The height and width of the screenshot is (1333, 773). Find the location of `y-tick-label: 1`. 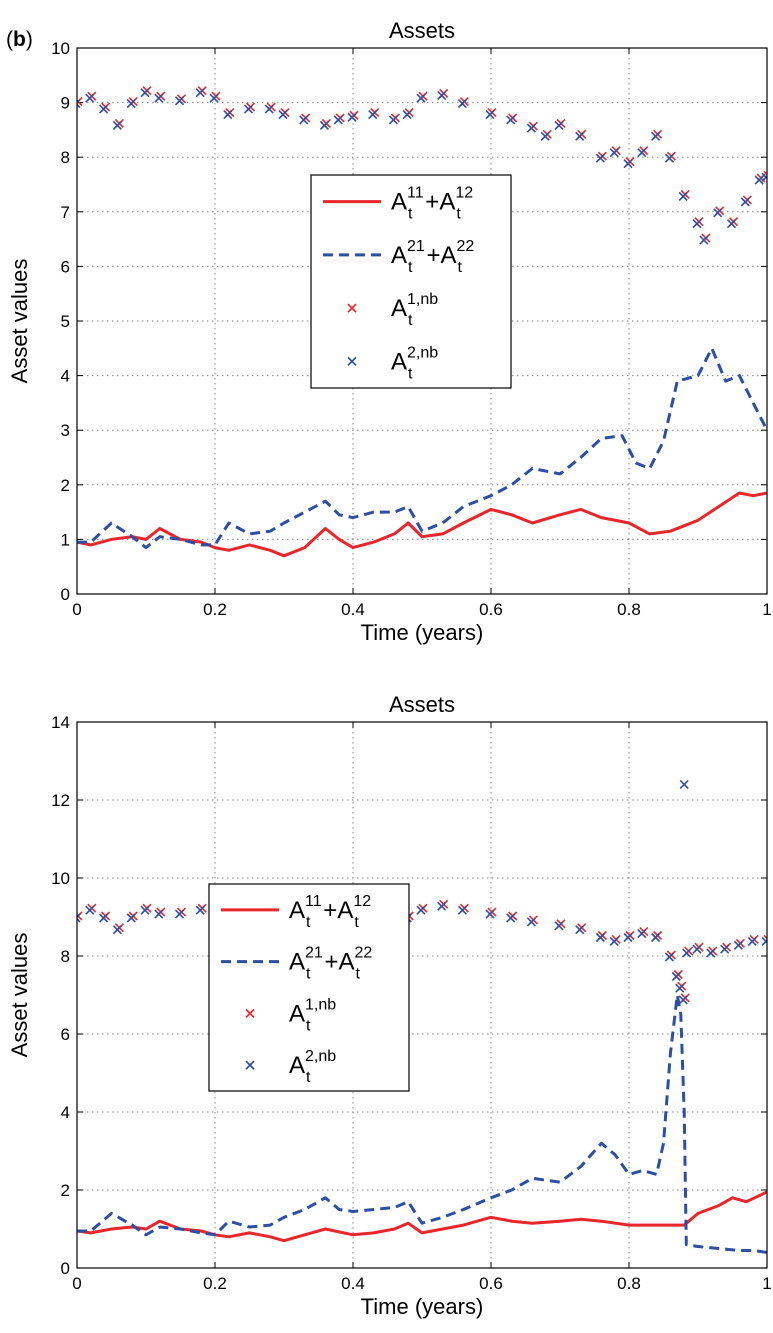

y-tick-label: 1 is located at coordinates (65, 539).